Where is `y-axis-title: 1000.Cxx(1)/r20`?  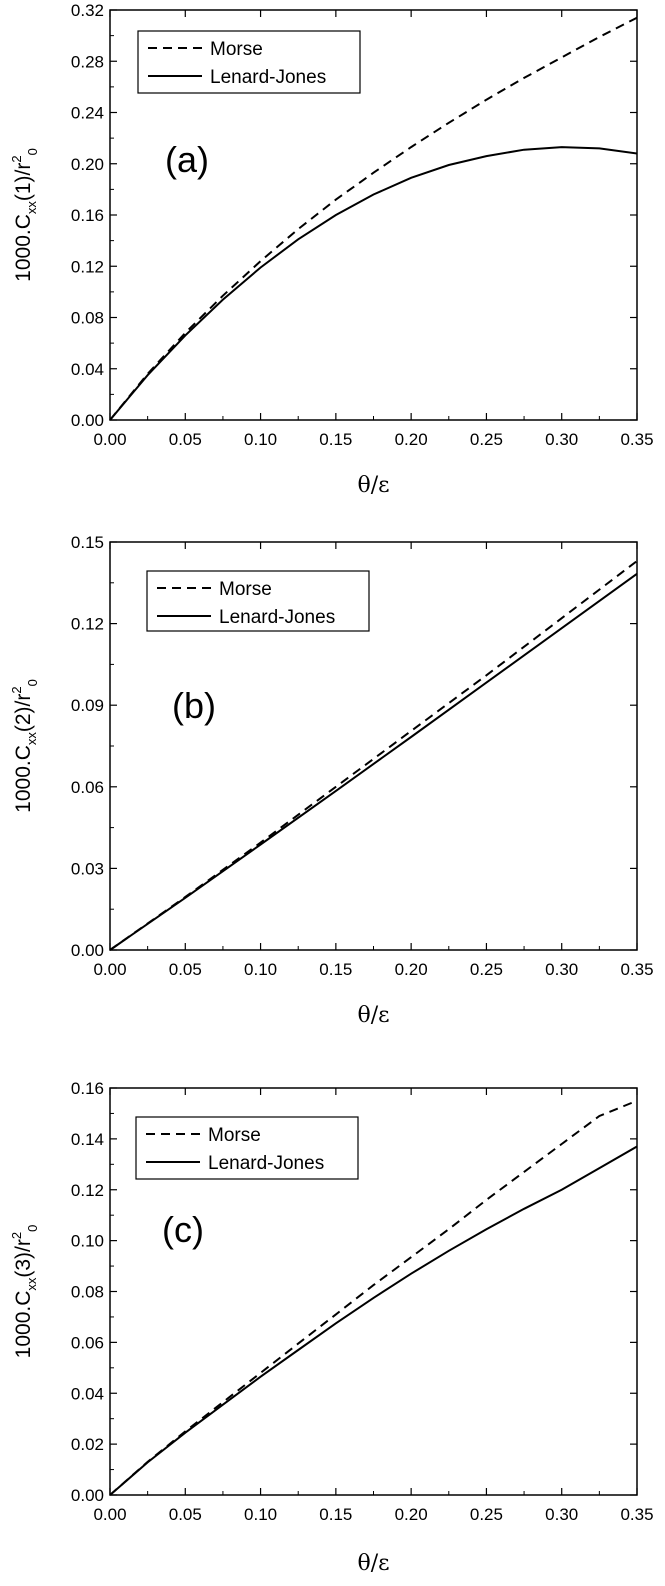 y-axis-title: 1000.Cxx(1)/r20 is located at coordinates (24, 215).